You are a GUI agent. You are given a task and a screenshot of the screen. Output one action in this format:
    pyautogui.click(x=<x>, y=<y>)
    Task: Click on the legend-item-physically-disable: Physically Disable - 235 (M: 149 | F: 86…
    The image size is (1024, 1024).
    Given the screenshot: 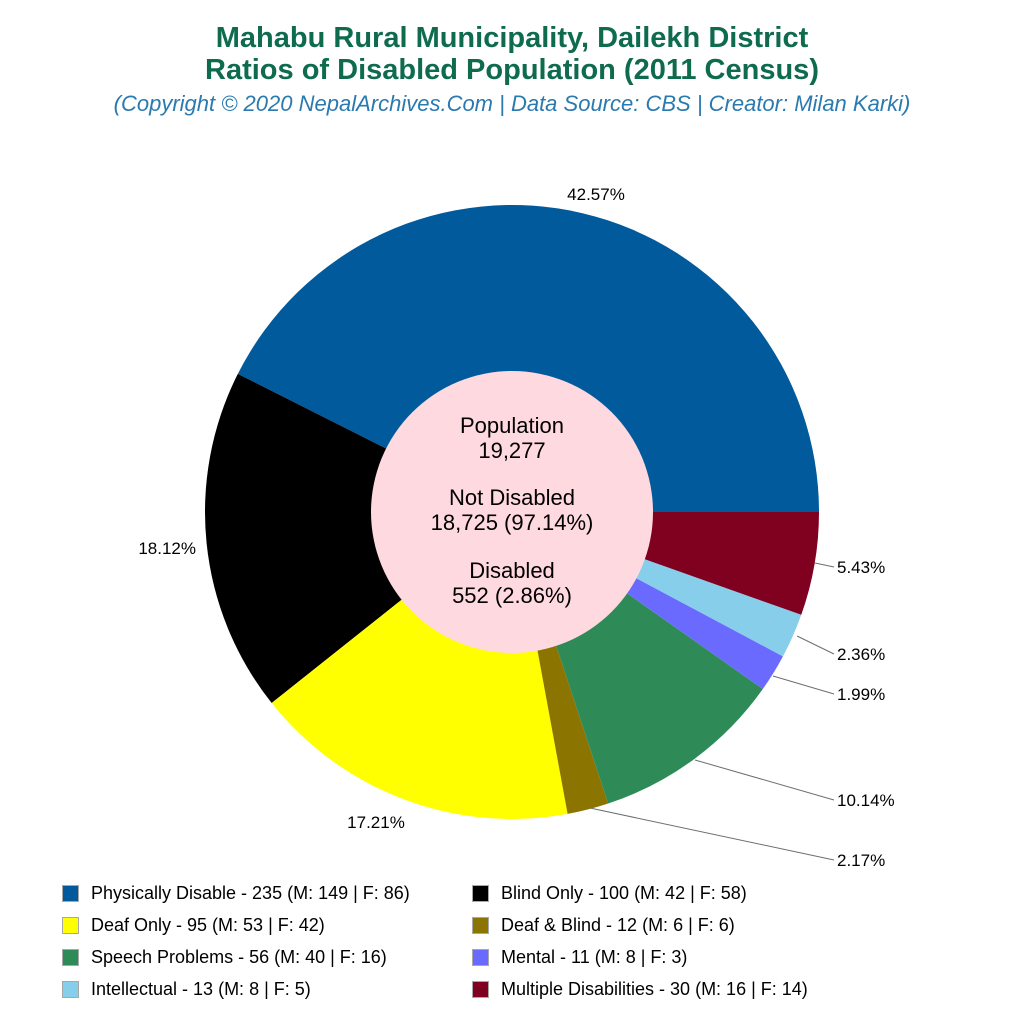 What is the action you would take?
    pyautogui.click(x=267, y=893)
    